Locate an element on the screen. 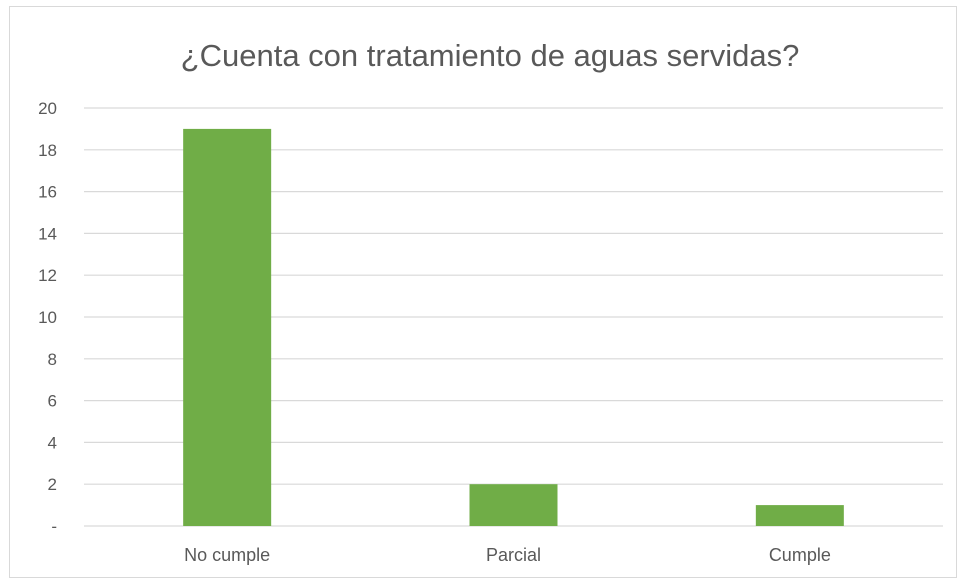 The width and height of the screenshot is (961, 582). x-axis-labels: No cumple Parcial Cumple is located at coordinates (507, 555).